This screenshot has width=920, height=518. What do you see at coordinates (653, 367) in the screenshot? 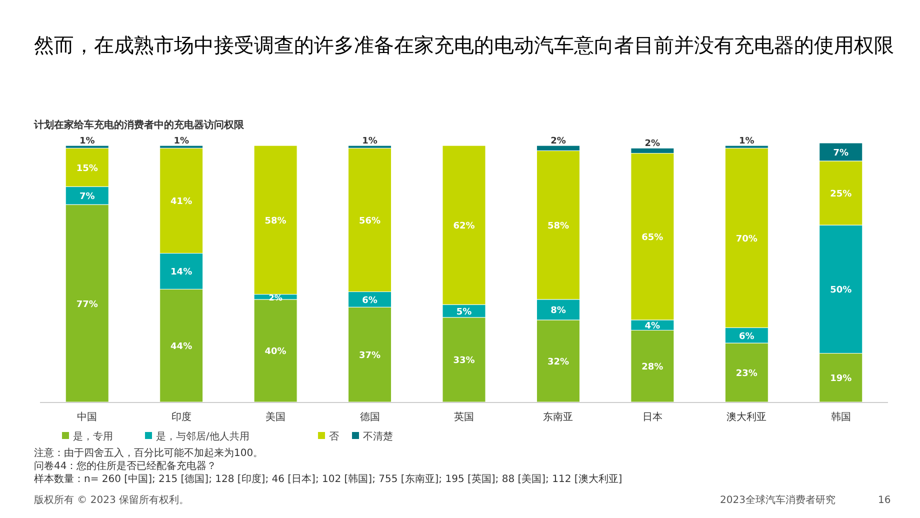
I see `data-label: 28%` at bounding box center [653, 367].